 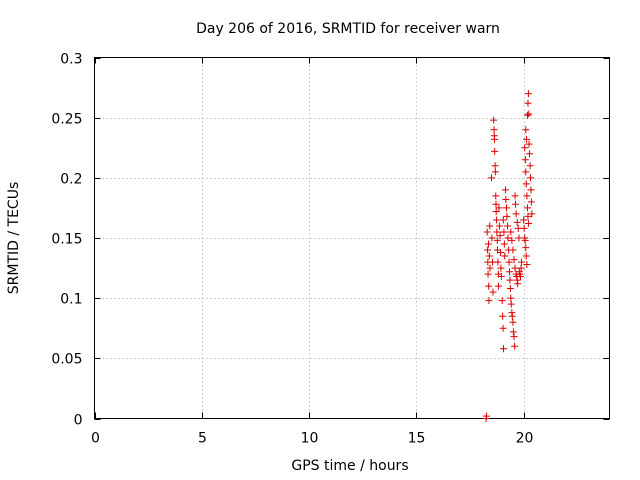 I want to click on x-axis-label: GPS time / hours, so click(x=349, y=466).